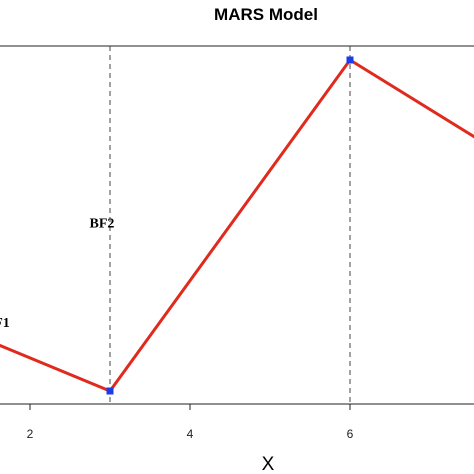 The width and height of the screenshot is (474, 474). I want to click on chart-title: MARS Model, so click(266, 14).